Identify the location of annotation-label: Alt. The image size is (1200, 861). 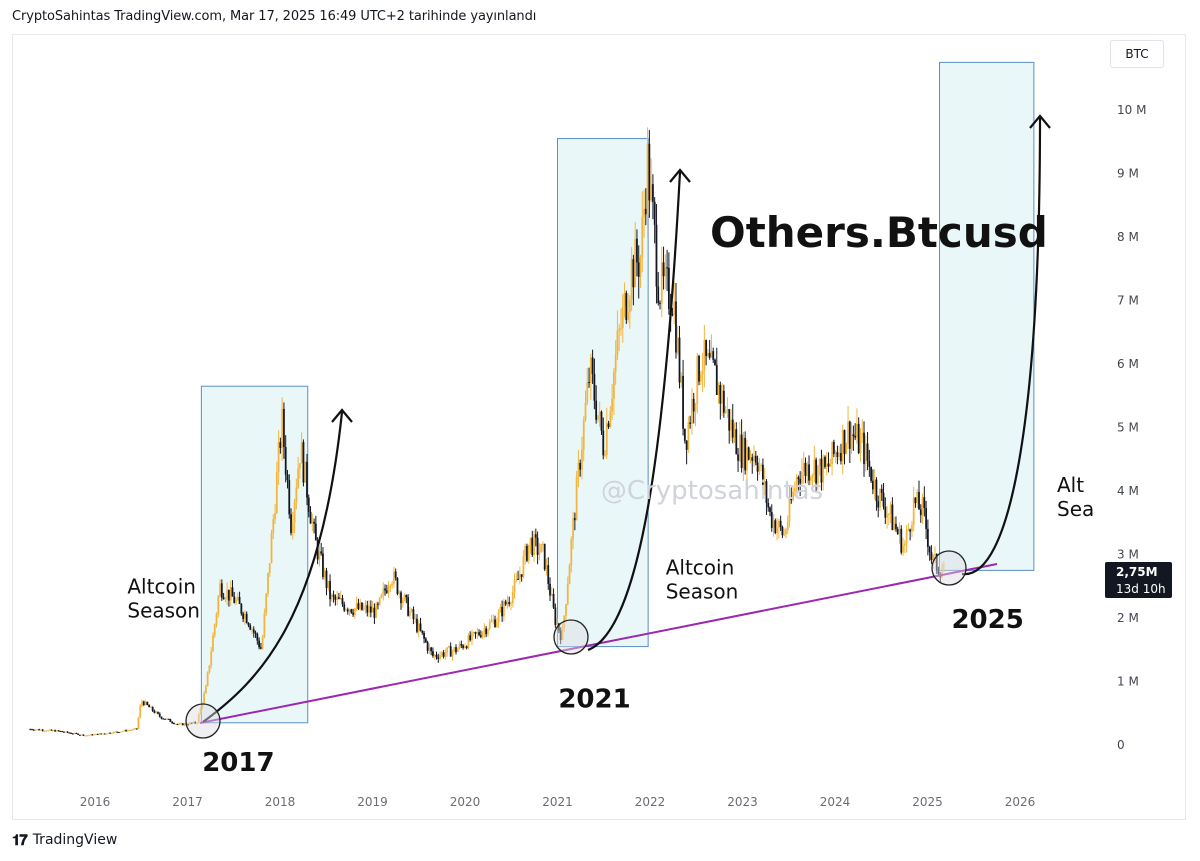
(1070, 485).